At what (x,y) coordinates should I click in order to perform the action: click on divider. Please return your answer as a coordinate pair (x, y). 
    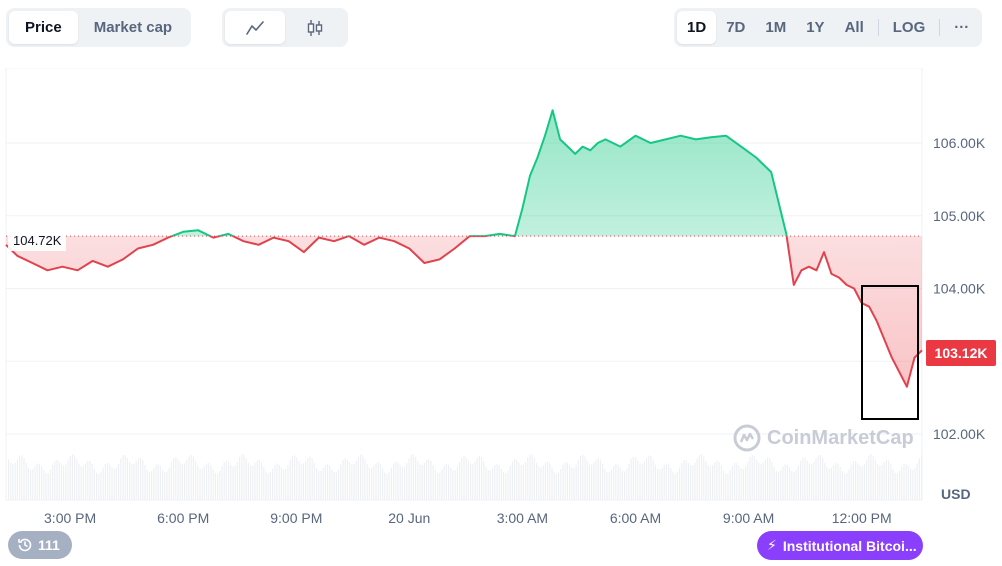
    Looking at the image, I should click on (940, 27).